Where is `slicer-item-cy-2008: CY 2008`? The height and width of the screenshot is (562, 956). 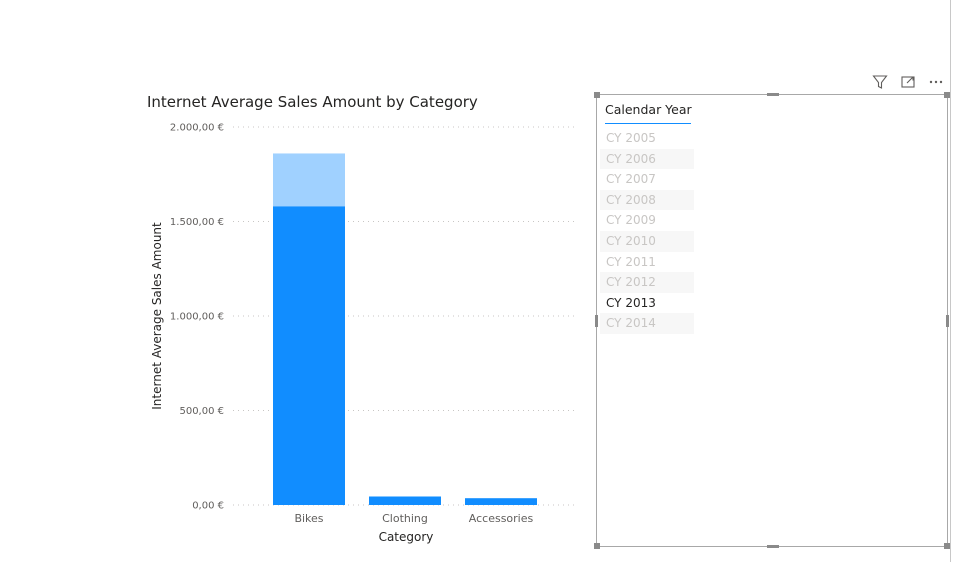
slicer-item-cy-2008: CY 2008 is located at coordinates (647, 200).